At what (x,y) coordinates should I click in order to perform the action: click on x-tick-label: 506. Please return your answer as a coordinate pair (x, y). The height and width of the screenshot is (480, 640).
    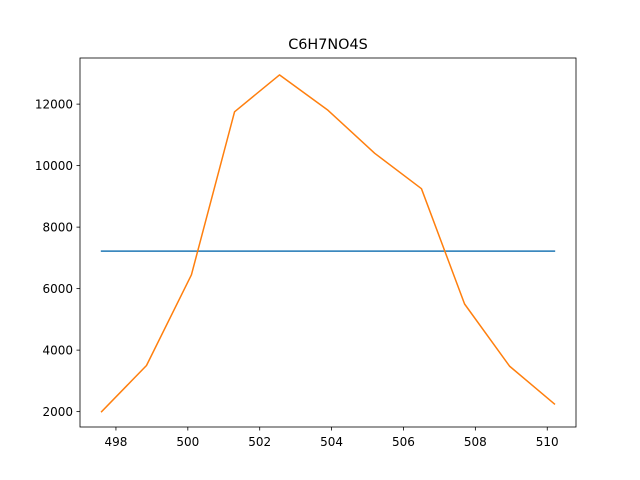
    Looking at the image, I should click on (403, 442).